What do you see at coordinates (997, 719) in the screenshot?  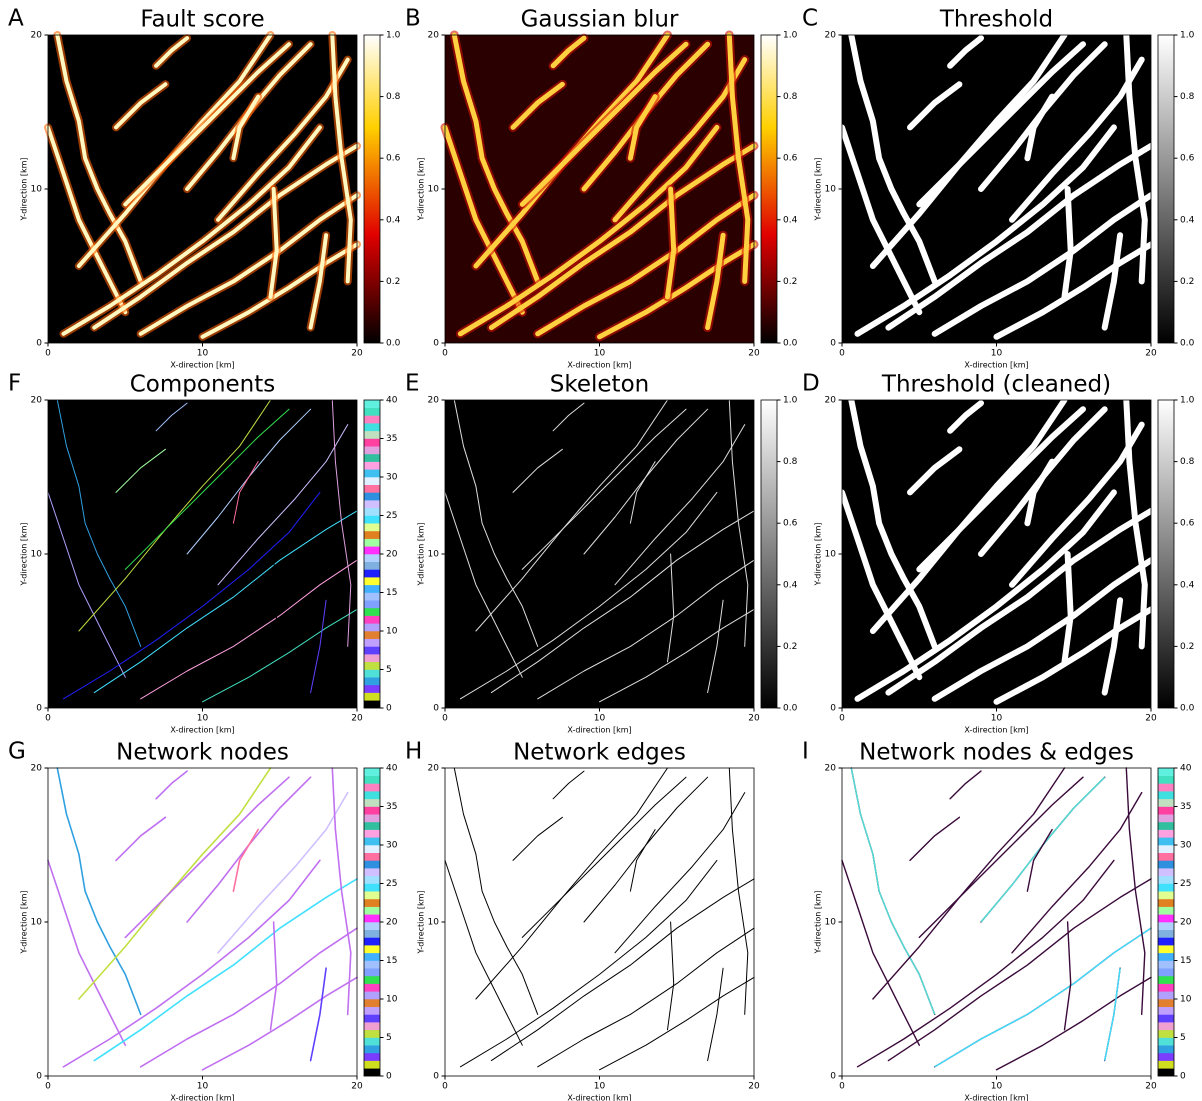 I see `x-tick-label: 10` at bounding box center [997, 719].